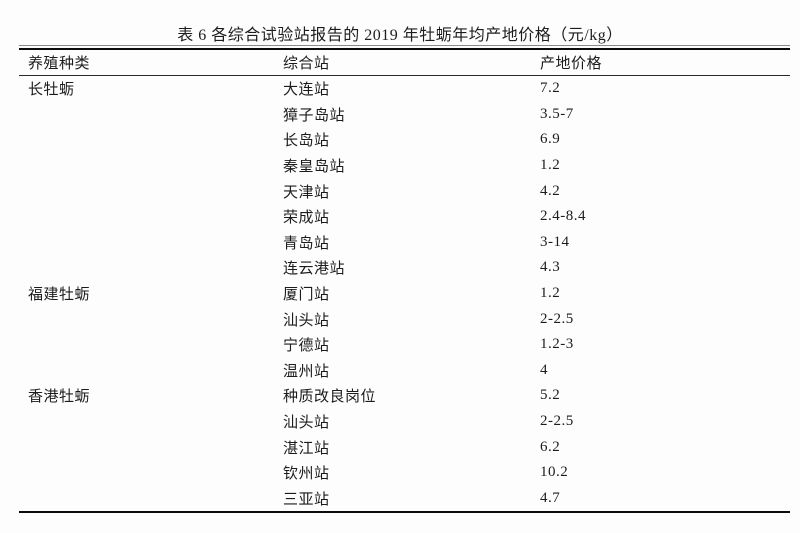  What do you see at coordinates (550, 267) in the screenshot?
I see `cell-price: 4.3` at bounding box center [550, 267].